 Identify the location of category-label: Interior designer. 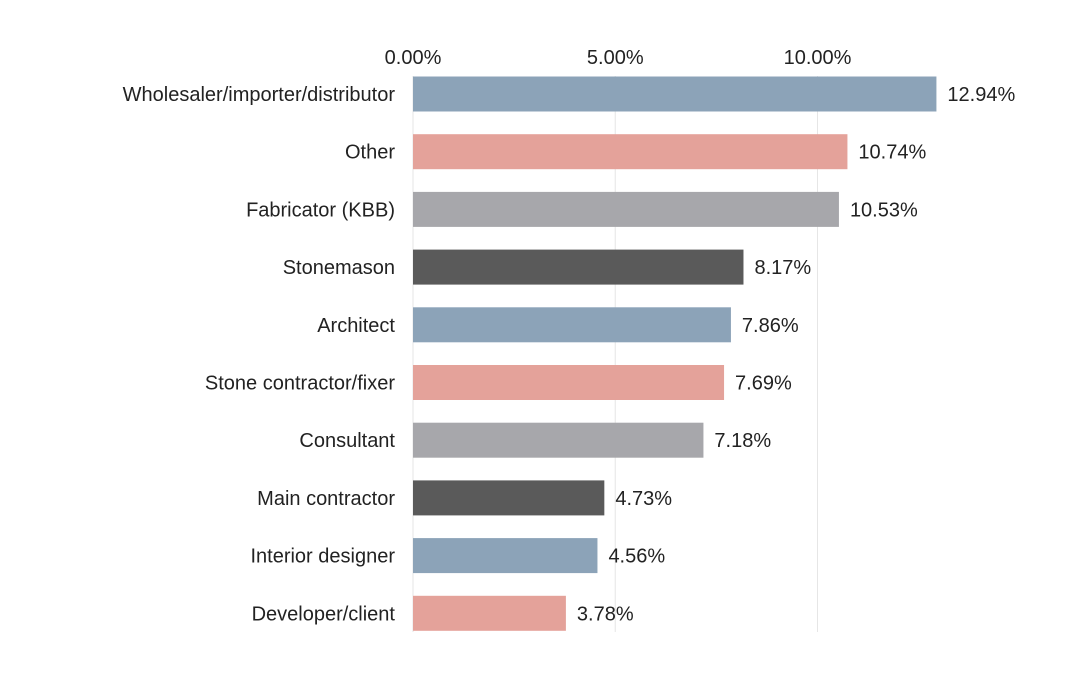
(322, 557).